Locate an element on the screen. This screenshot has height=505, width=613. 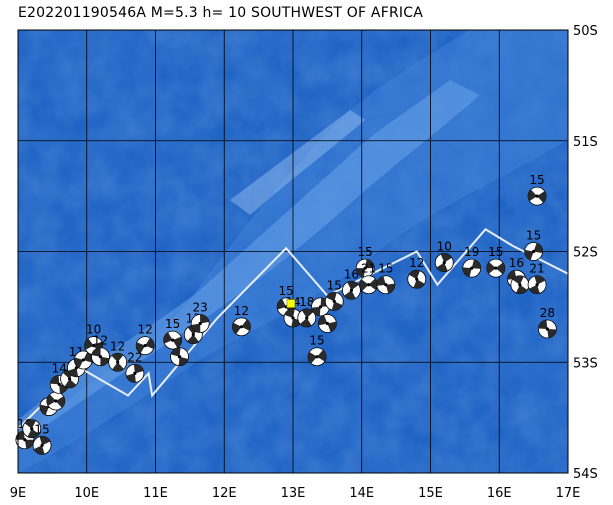
focal-mechanism-event: 23 is located at coordinates (200, 316).